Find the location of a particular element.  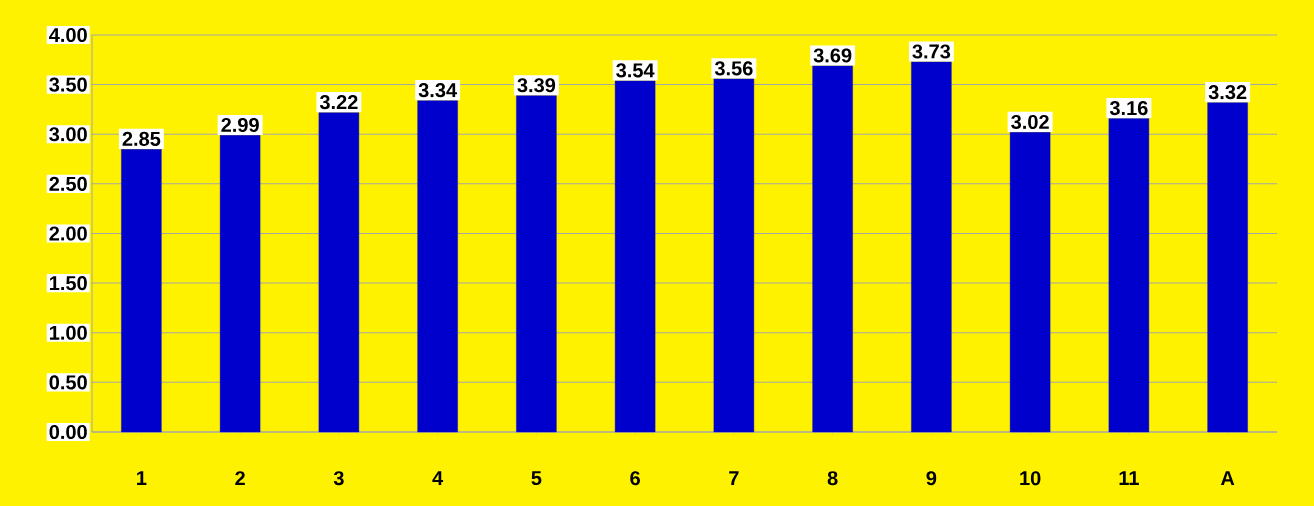

data-label: 3.69 is located at coordinates (832, 55).